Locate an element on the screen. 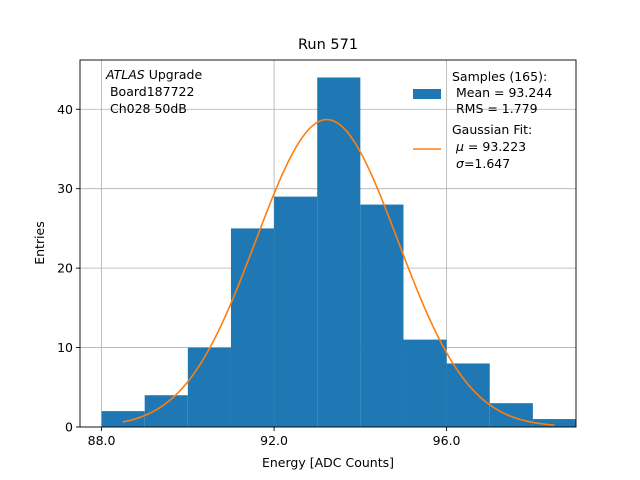 Image resolution: width=640 pixels, height=480 pixels. legend-samples-rms: RMS = 1.779 is located at coordinates (495, 108).